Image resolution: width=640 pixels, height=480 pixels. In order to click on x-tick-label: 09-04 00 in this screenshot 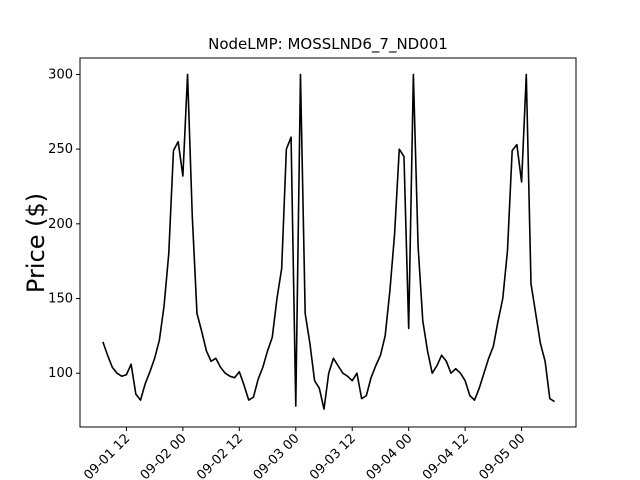, I will do `click(390, 455)`.